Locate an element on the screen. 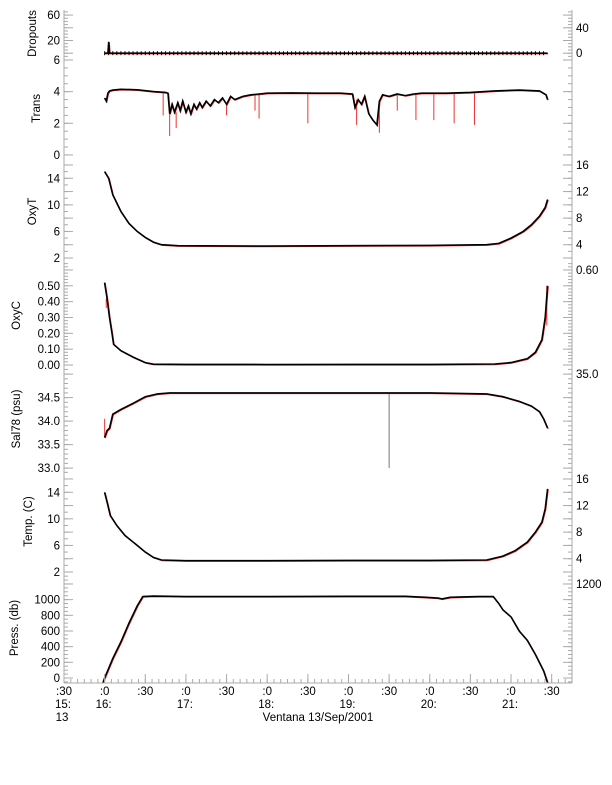 This screenshot has width=612, height=785. y-tick-label: 0.60 is located at coordinates (587, 271).